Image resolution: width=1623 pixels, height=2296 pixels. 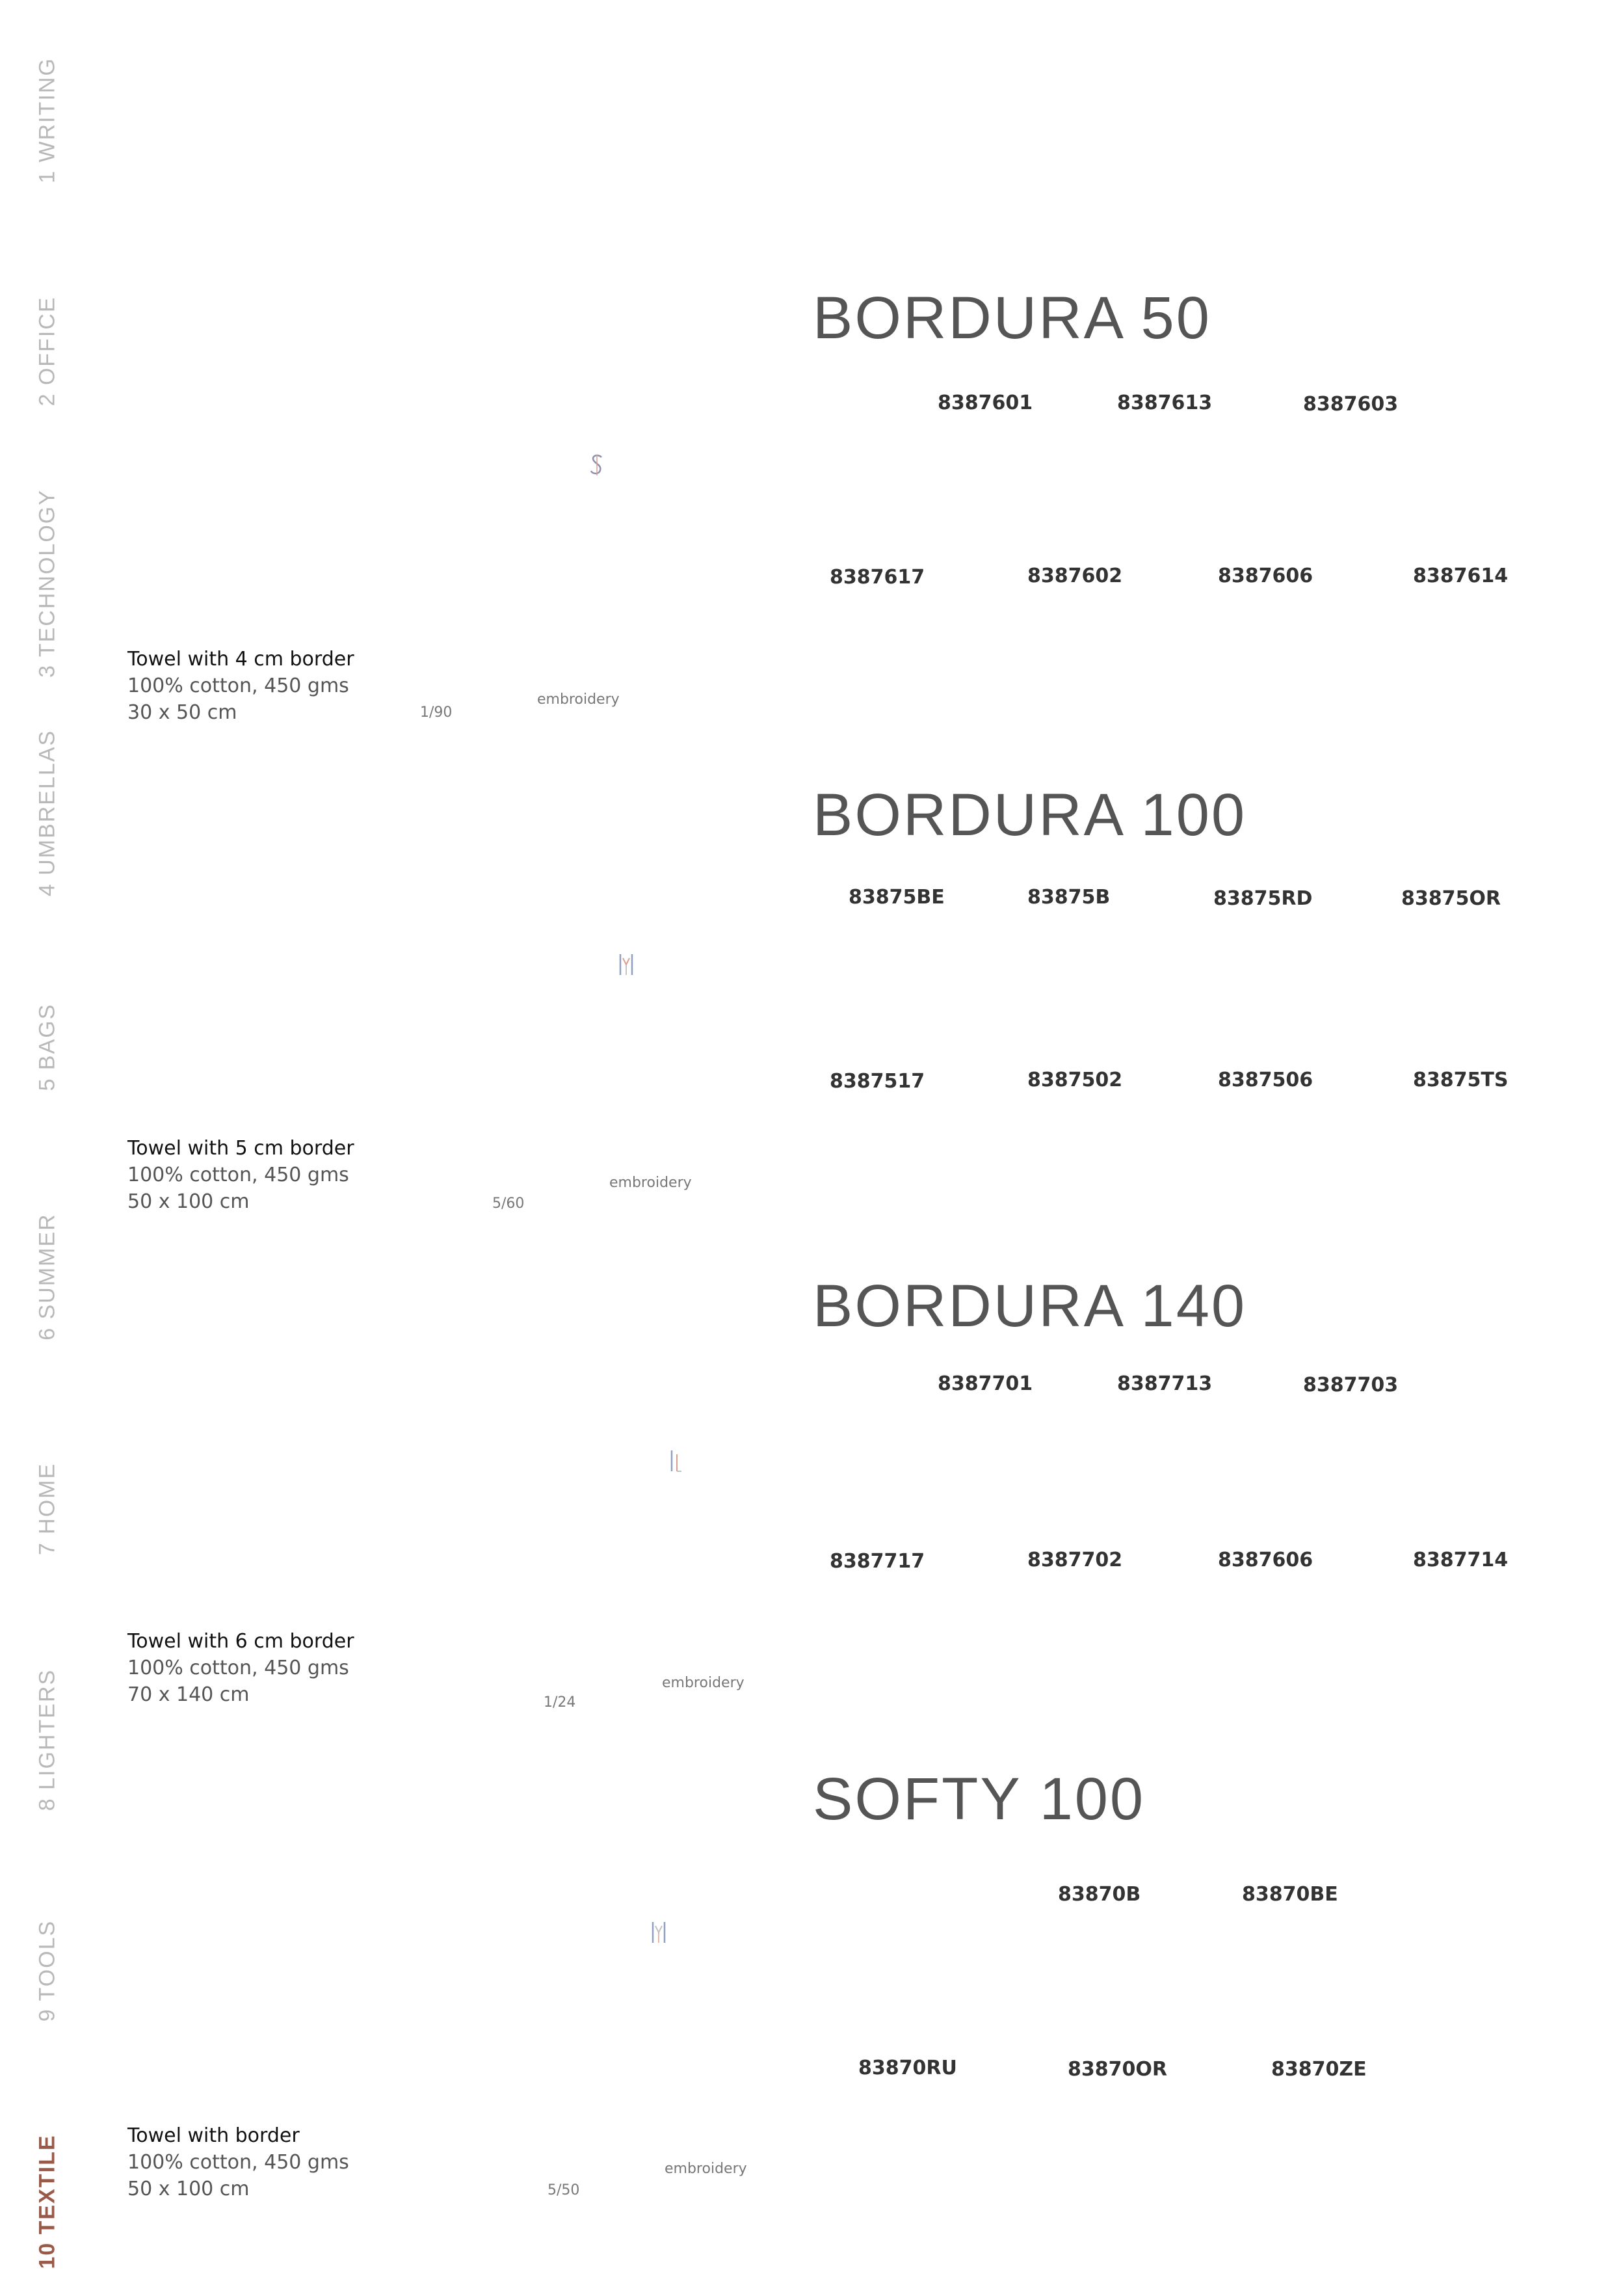 What do you see at coordinates (47, 813) in the screenshot?
I see `nav-item-umbrellas: 4 UMBRELLAS` at bounding box center [47, 813].